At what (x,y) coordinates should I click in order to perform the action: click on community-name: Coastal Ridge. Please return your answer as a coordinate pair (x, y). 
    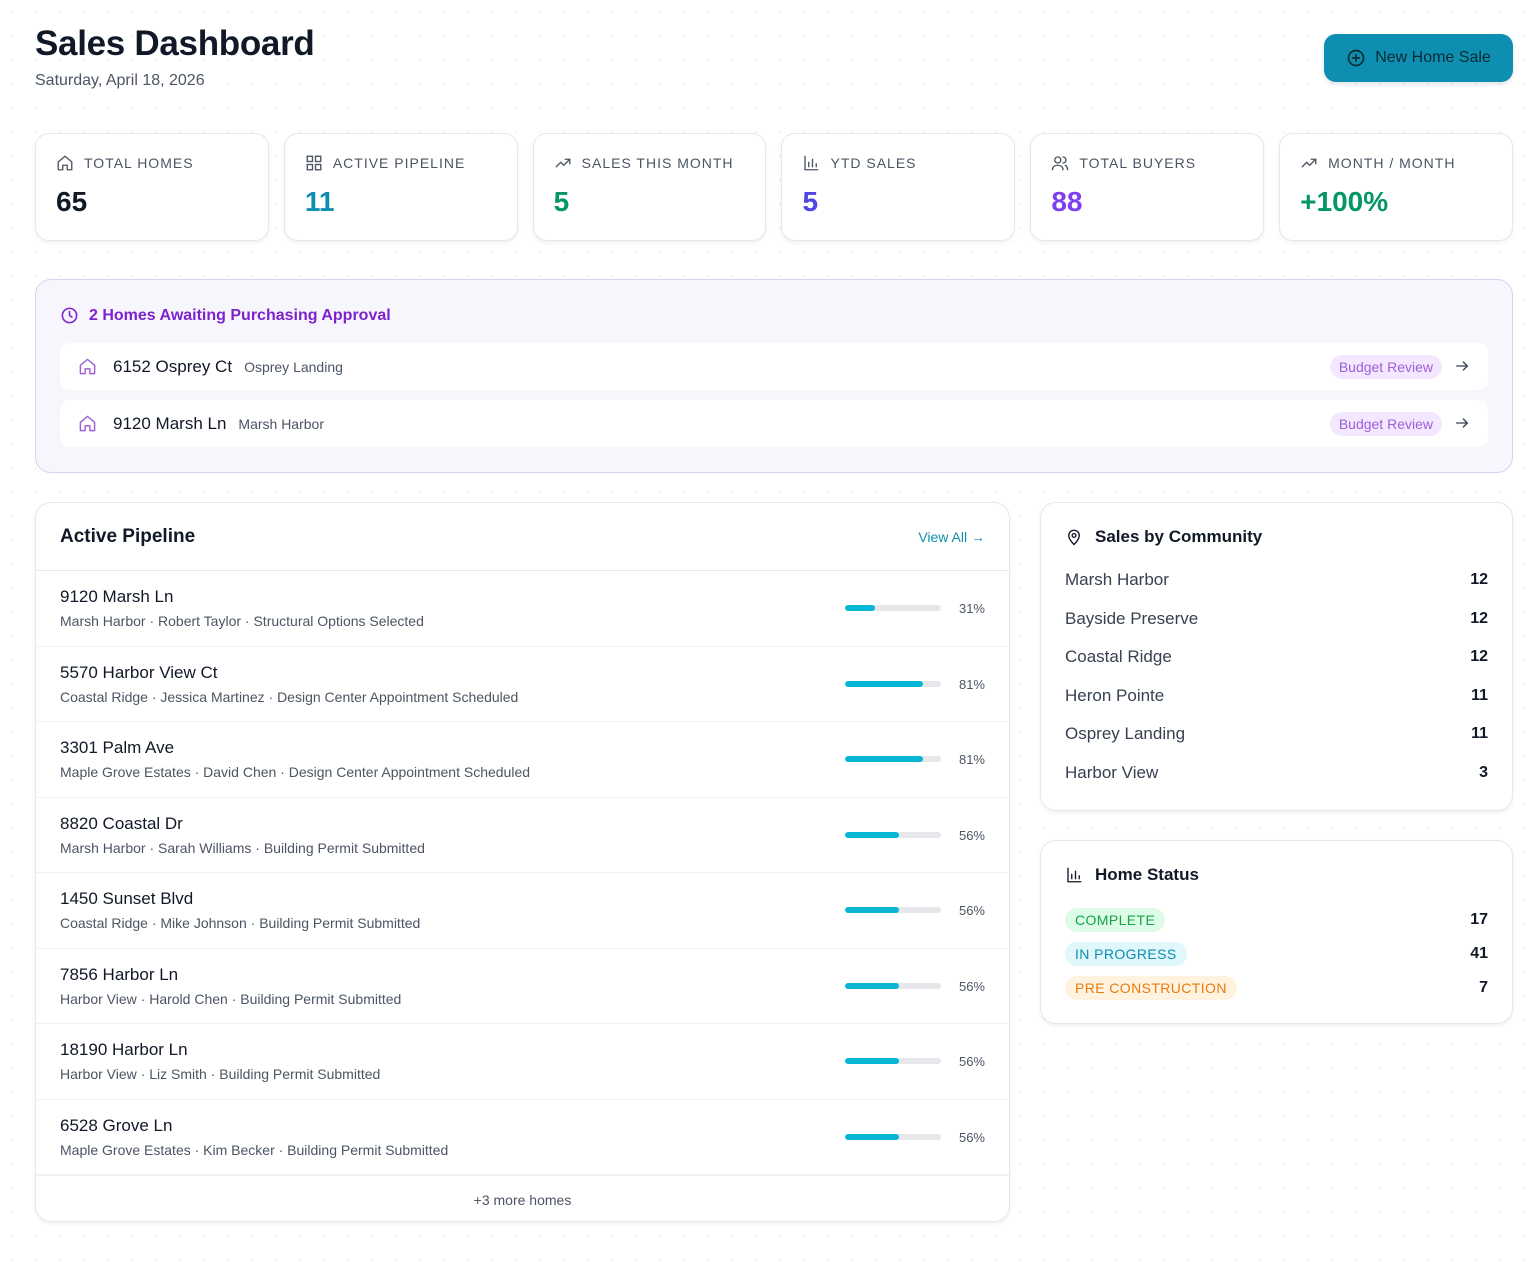
    Looking at the image, I should click on (1118, 657).